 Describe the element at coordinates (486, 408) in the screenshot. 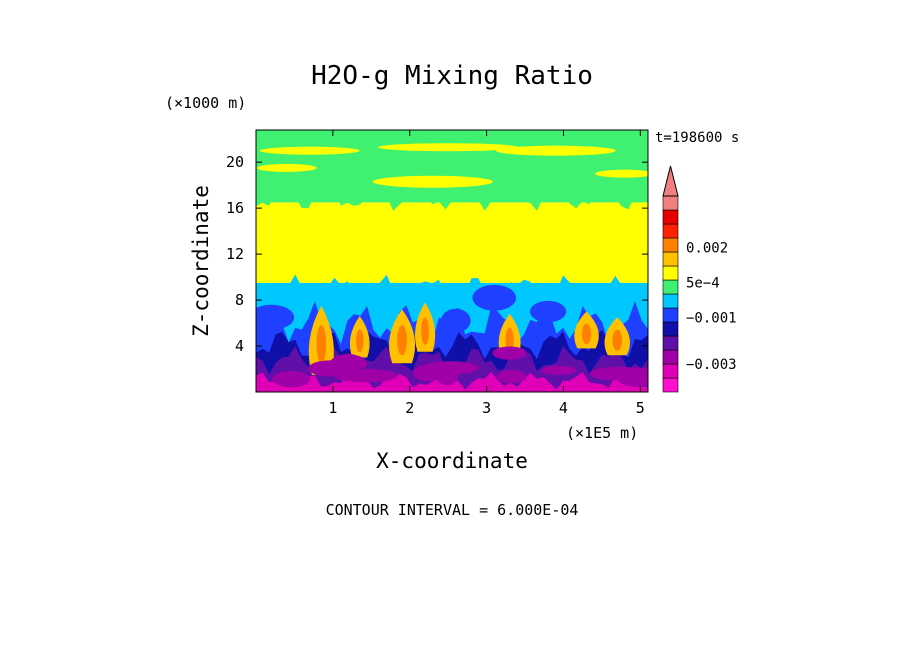

I see `x-tick-label: 3` at that location.